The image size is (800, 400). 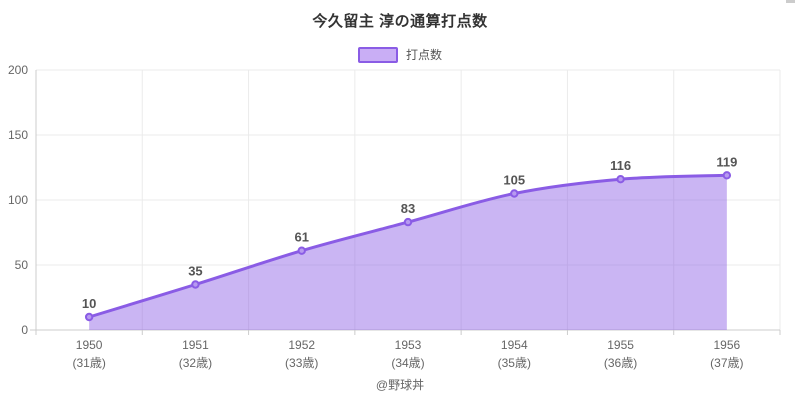 What do you see at coordinates (400, 21) in the screenshot?
I see `chart-title: 今久留主 淳の通算打点数` at bounding box center [400, 21].